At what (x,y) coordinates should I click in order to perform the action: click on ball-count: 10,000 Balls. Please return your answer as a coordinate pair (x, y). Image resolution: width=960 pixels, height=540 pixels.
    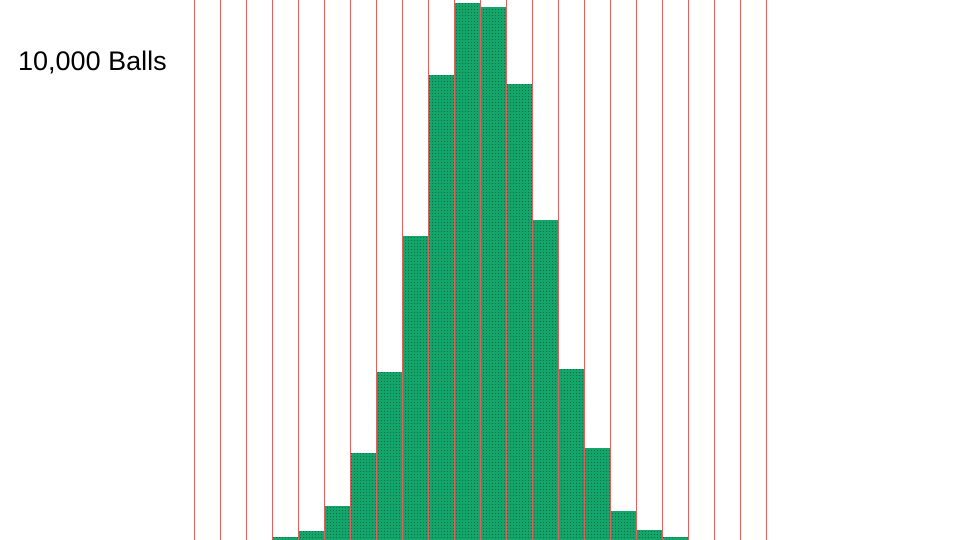
    Looking at the image, I should click on (92, 61).